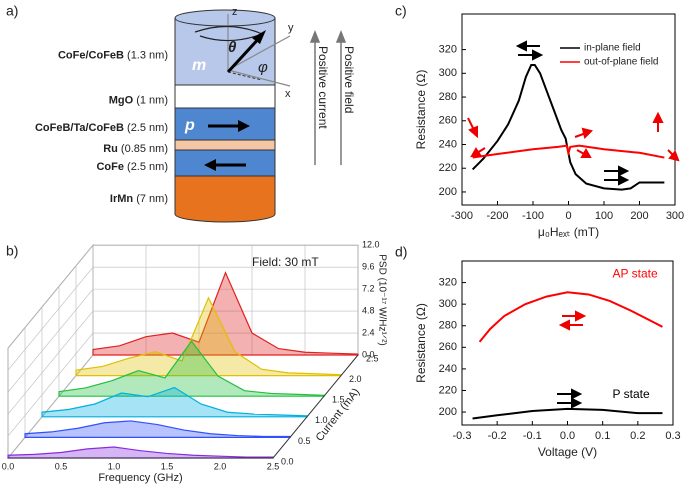 The width and height of the screenshot is (685, 486). Describe the element at coordinates (147, 55) in the screenshot. I see `layer-thickness: (1.3 nm)` at that location.